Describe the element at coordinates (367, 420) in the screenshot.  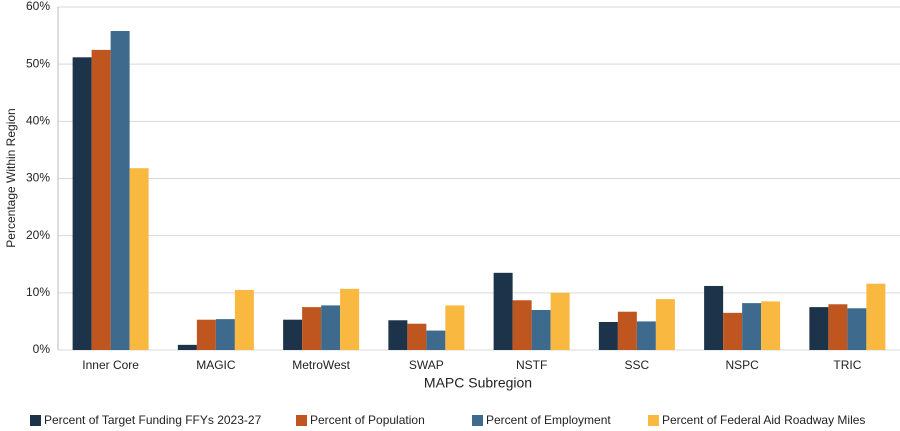
I see `legend-label: Percent of Population` at that location.